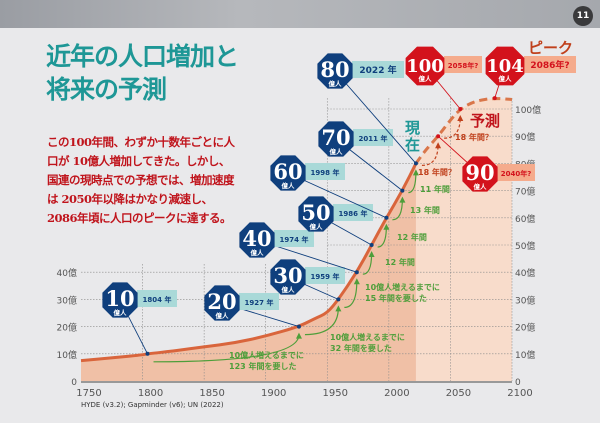 This screenshot has height=423, width=600. I want to click on y-tick-label-left: 40億, so click(67, 273).